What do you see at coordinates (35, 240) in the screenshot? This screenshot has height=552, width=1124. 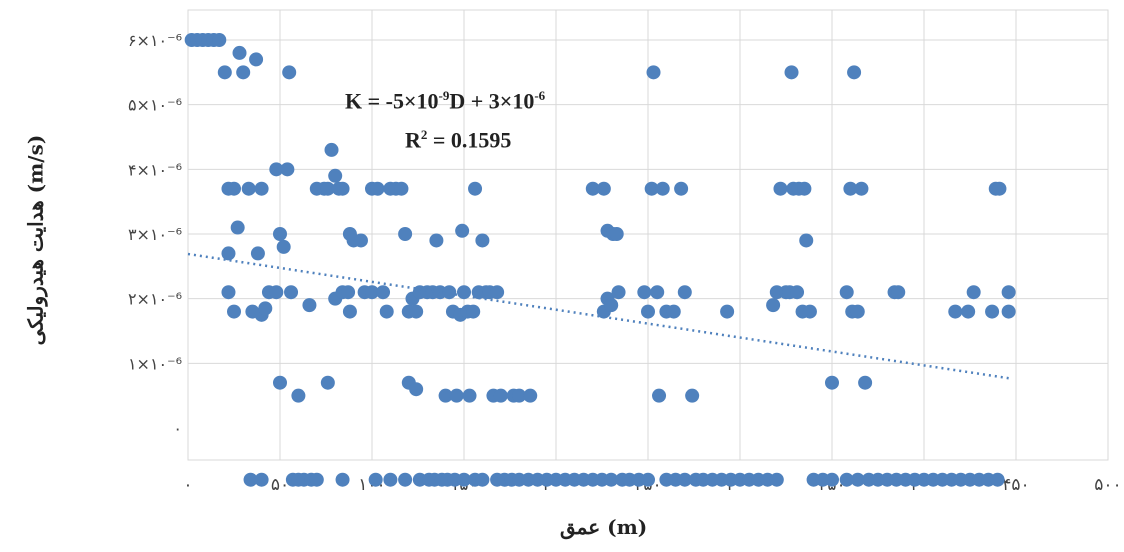 I see `y-axis-title: هدایت هیدرولیکی (m/s)` at bounding box center [35, 240].